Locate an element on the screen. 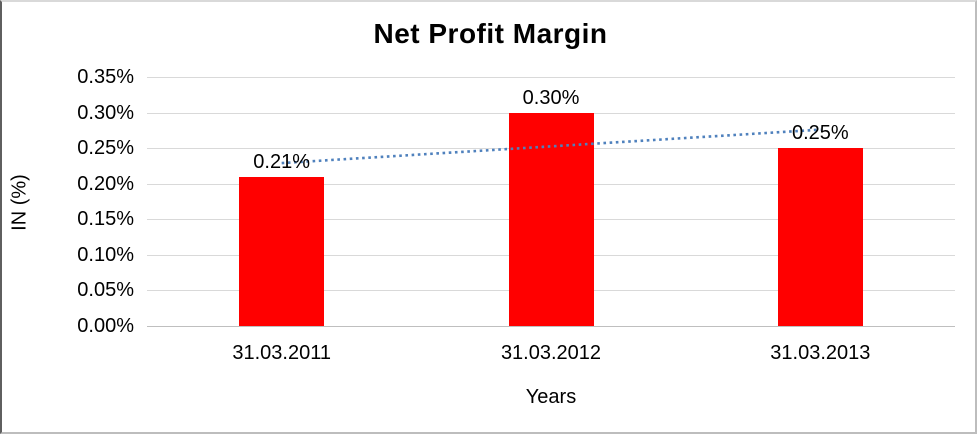 The width and height of the screenshot is (977, 434). x-category-label: 31.03.2011 is located at coordinates (281, 353).